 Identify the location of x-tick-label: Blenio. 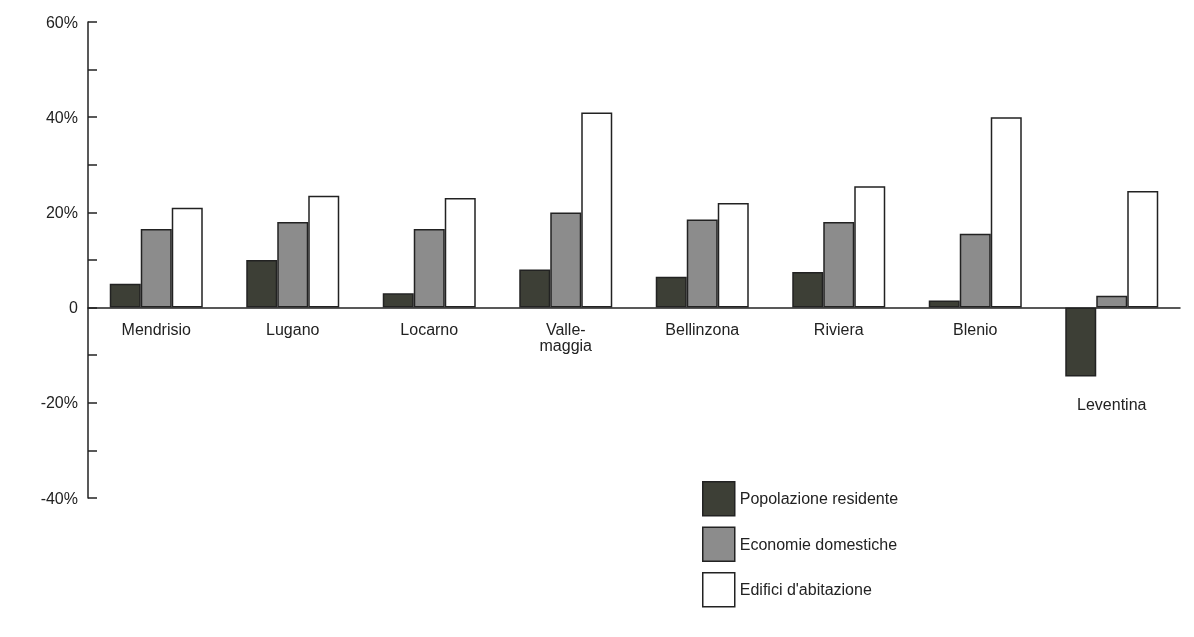
(975, 330).